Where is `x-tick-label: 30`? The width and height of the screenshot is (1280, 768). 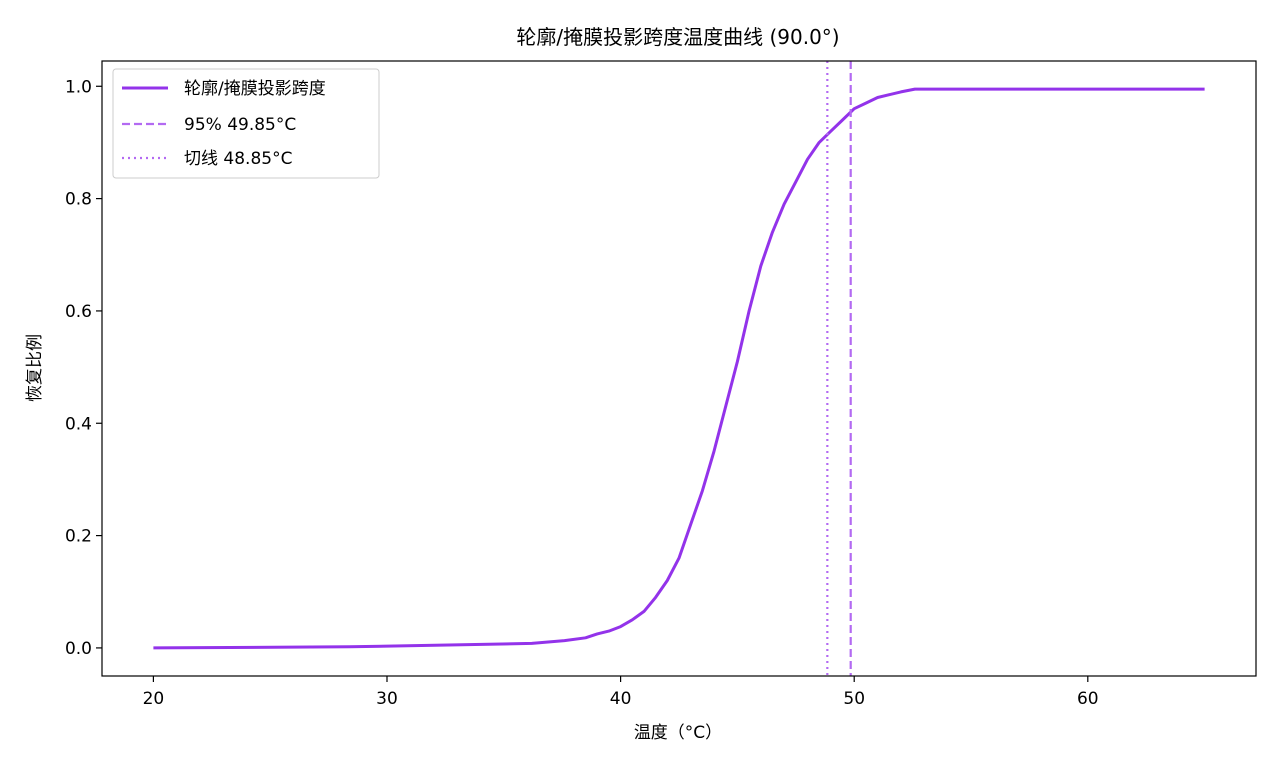
x-tick-label: 30 is located at coordinates (387, 699).